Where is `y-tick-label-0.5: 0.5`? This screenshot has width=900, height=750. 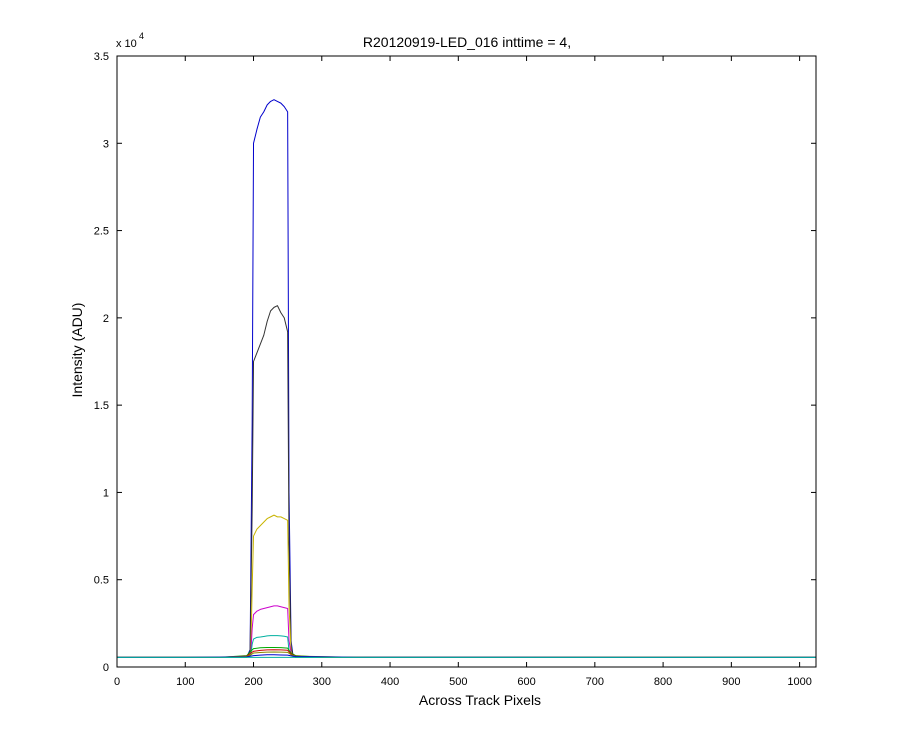 y-tick-label-0.5: 0.5 is located at coordinates (101, 581).